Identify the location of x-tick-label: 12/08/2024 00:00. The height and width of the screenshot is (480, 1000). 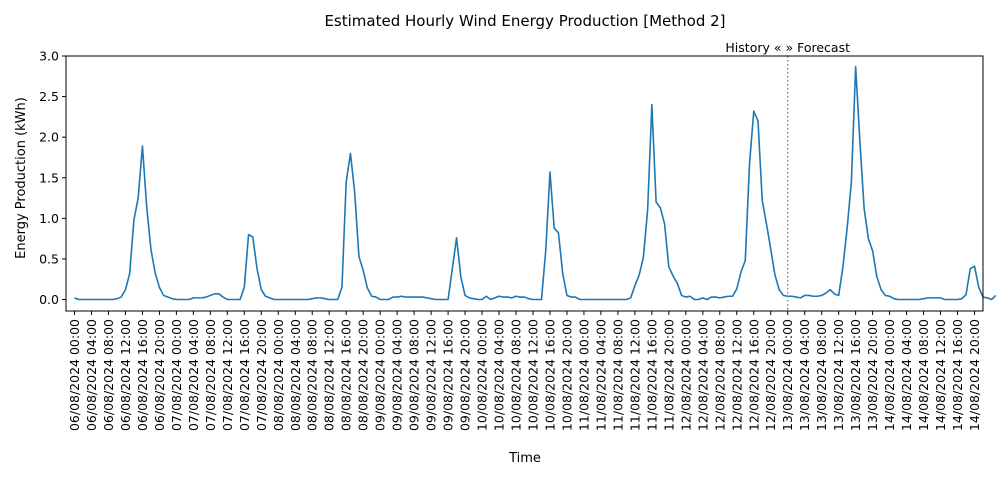
(685, 375).